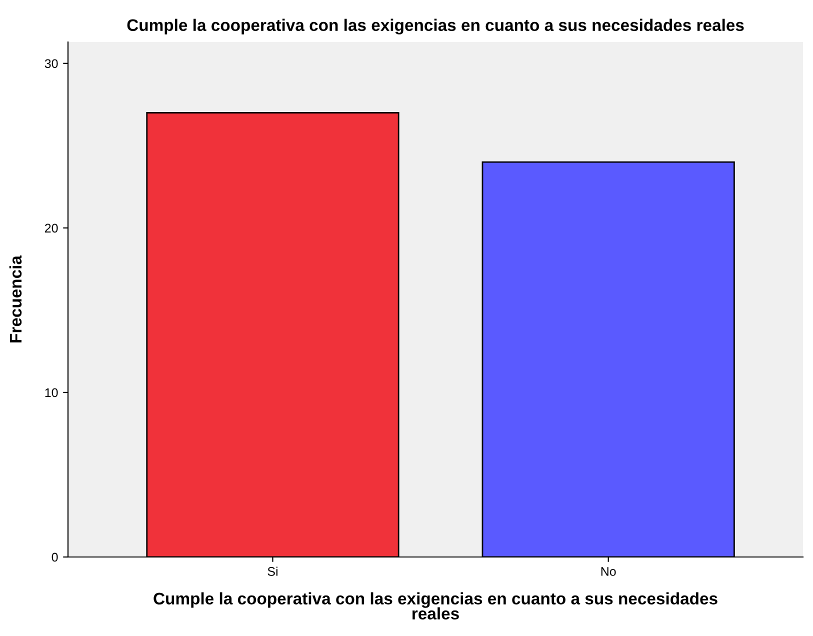 This screenshot has width=813, height=636. Describe the element at coordinates (436, 606) in the screenshot. I see `x-axis-title: Cumple la cooperativa con las exigencias en cuanto a sus necesidades reales` at that location.